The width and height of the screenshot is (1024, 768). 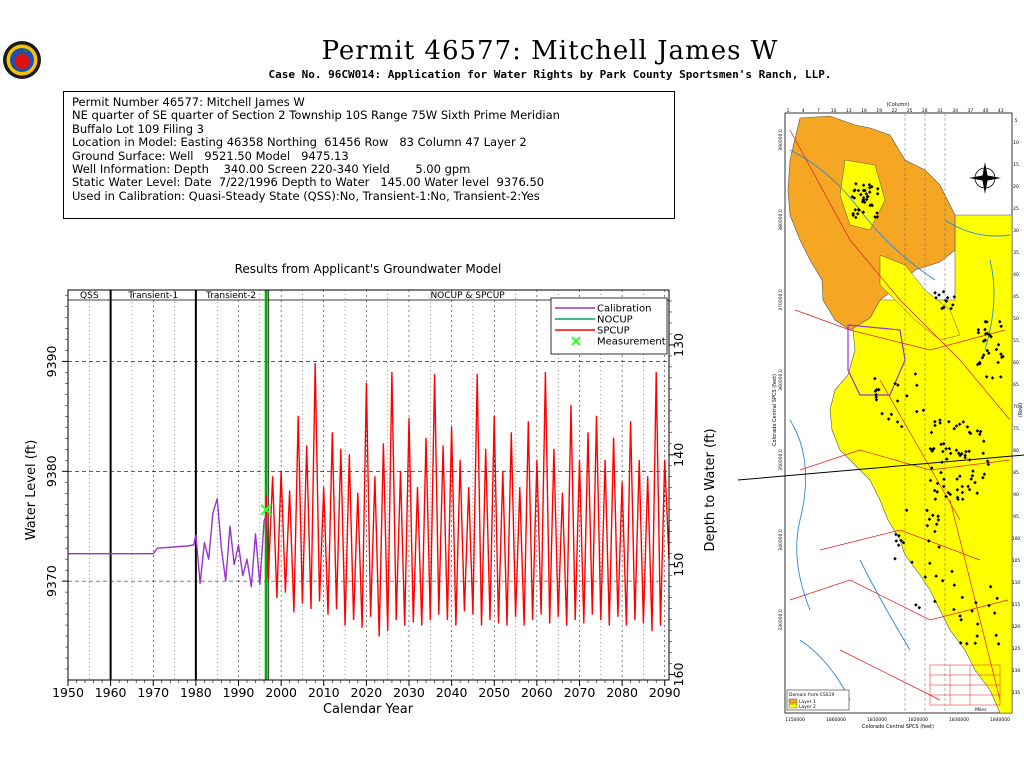 What do you see at coordinates (1016, 165) in the screenshot?
I see `map-right-tick: 15` at bounding box center [1016, 165].